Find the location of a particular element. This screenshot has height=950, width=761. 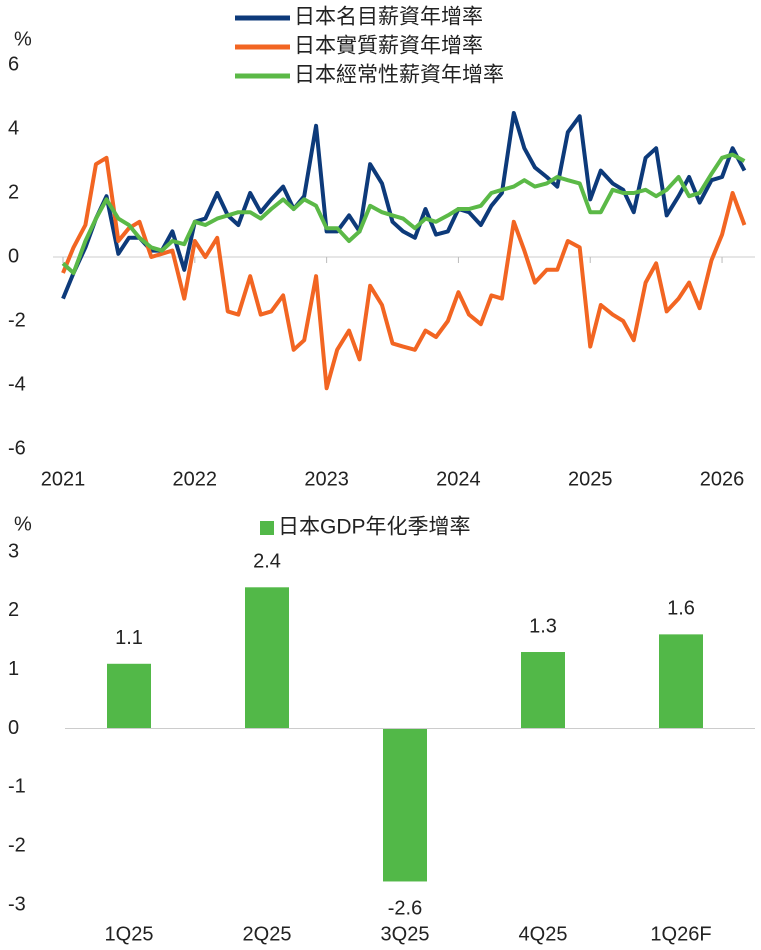

x-tick-label: 2026 is located at coordinates (722, 479).